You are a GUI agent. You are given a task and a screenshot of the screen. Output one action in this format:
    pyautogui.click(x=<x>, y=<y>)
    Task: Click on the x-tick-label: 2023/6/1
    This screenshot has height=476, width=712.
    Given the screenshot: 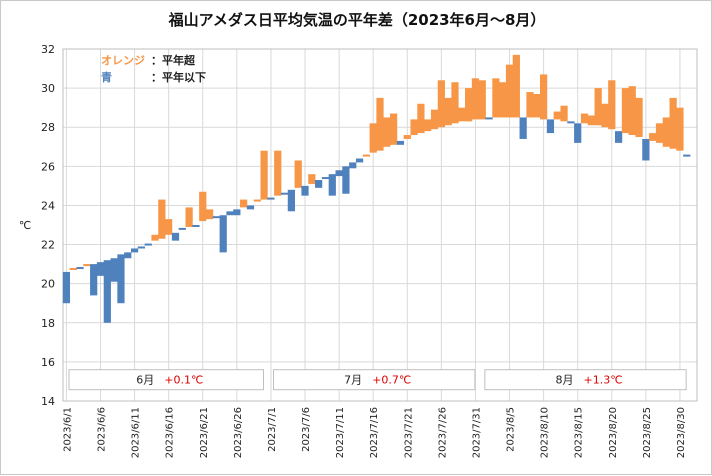 What is the action you would take?
    pyautogui.click(x=67, y=429)
    